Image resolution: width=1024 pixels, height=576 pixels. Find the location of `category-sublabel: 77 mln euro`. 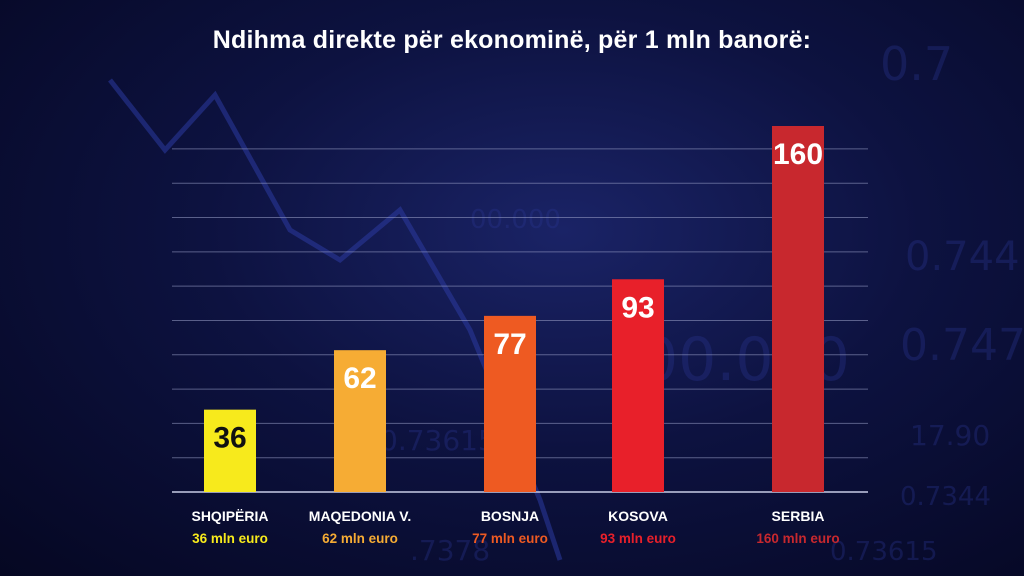

category-sublabel: 77 mln euro is located at coordinates (510, 538).